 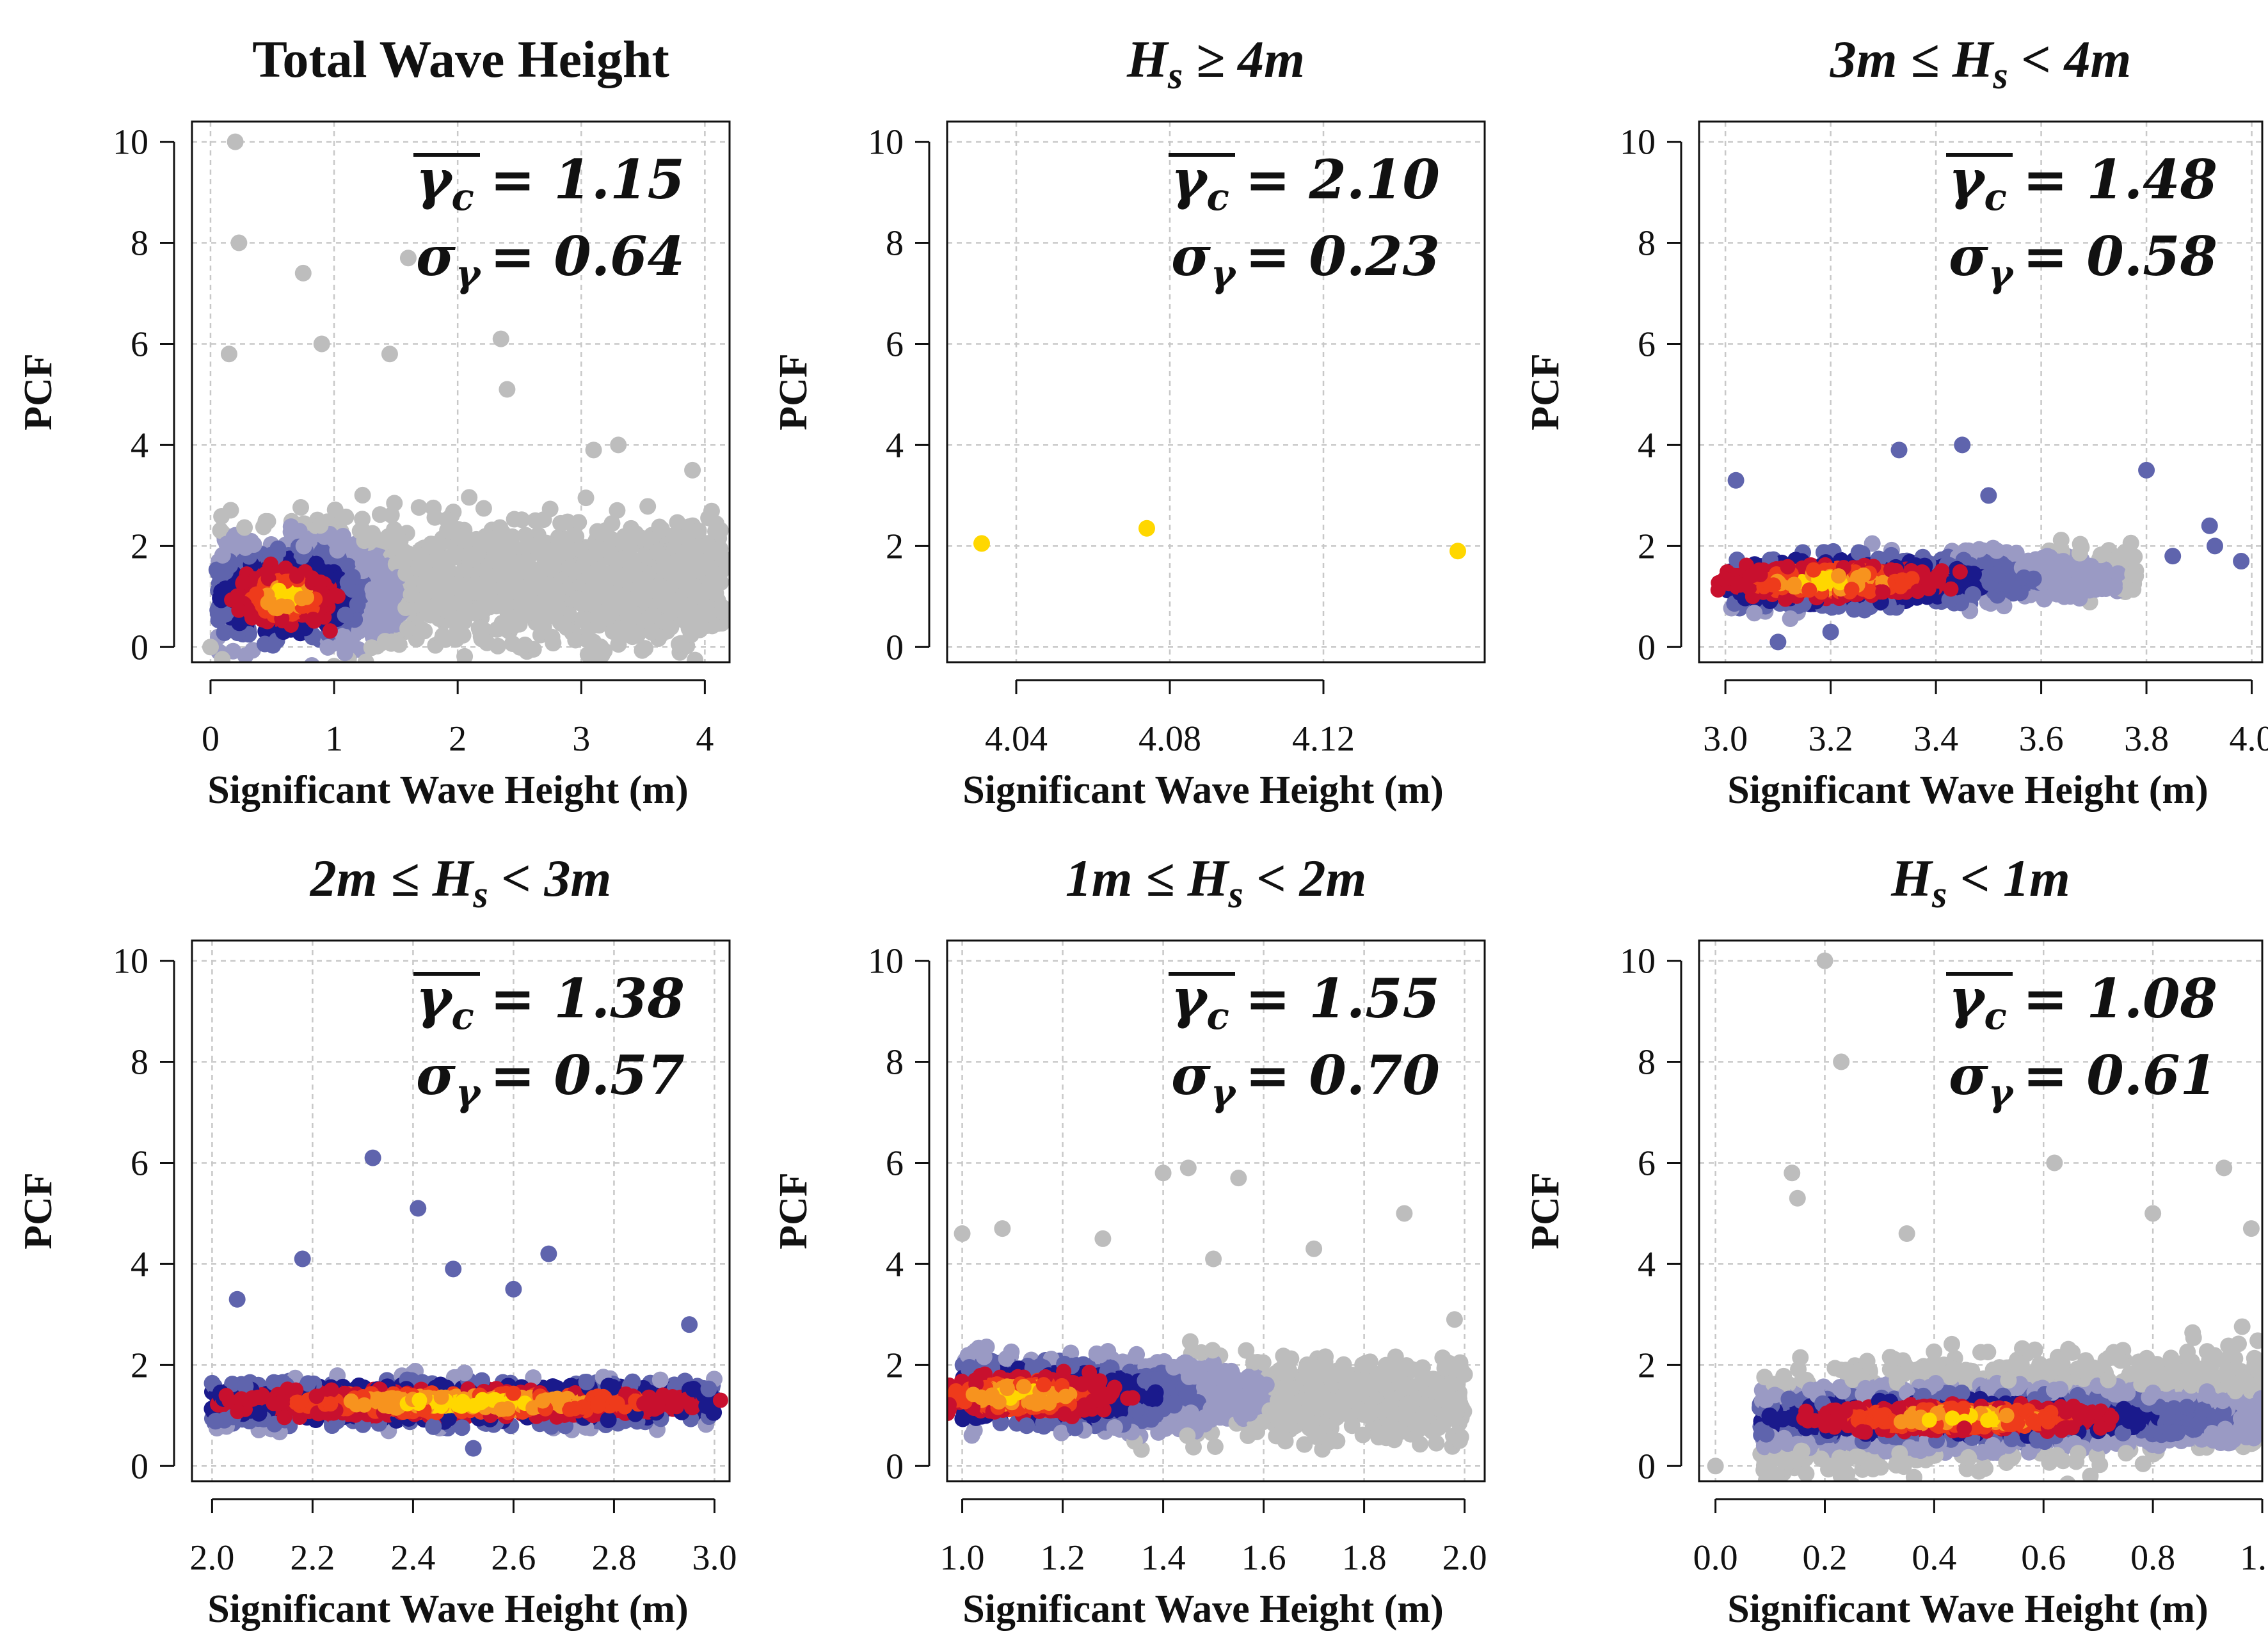 I want to click on title-relation: ≥ 4m, so click(x=1244, y=59).